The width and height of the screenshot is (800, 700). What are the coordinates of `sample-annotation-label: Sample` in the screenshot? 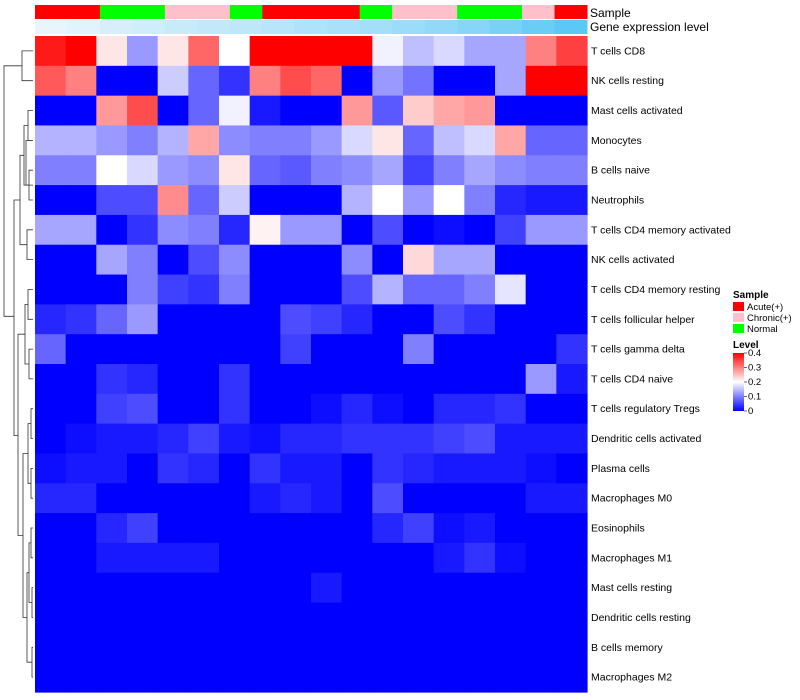 It's located at (610, 13).